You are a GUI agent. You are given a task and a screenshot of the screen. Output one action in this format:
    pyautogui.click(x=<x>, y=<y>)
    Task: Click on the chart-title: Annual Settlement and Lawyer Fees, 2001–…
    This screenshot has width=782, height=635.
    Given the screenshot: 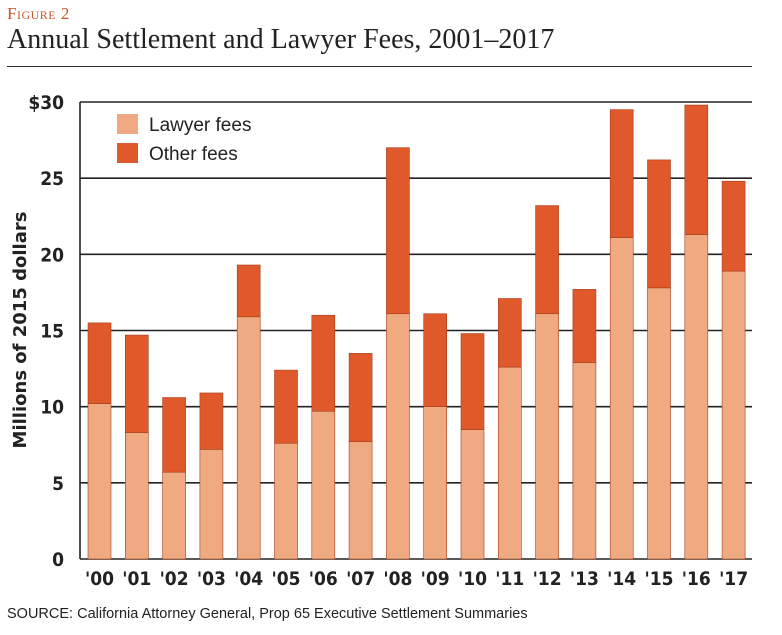 What is the action you would take?
    pyautogui.click(x=281, y=39)
    